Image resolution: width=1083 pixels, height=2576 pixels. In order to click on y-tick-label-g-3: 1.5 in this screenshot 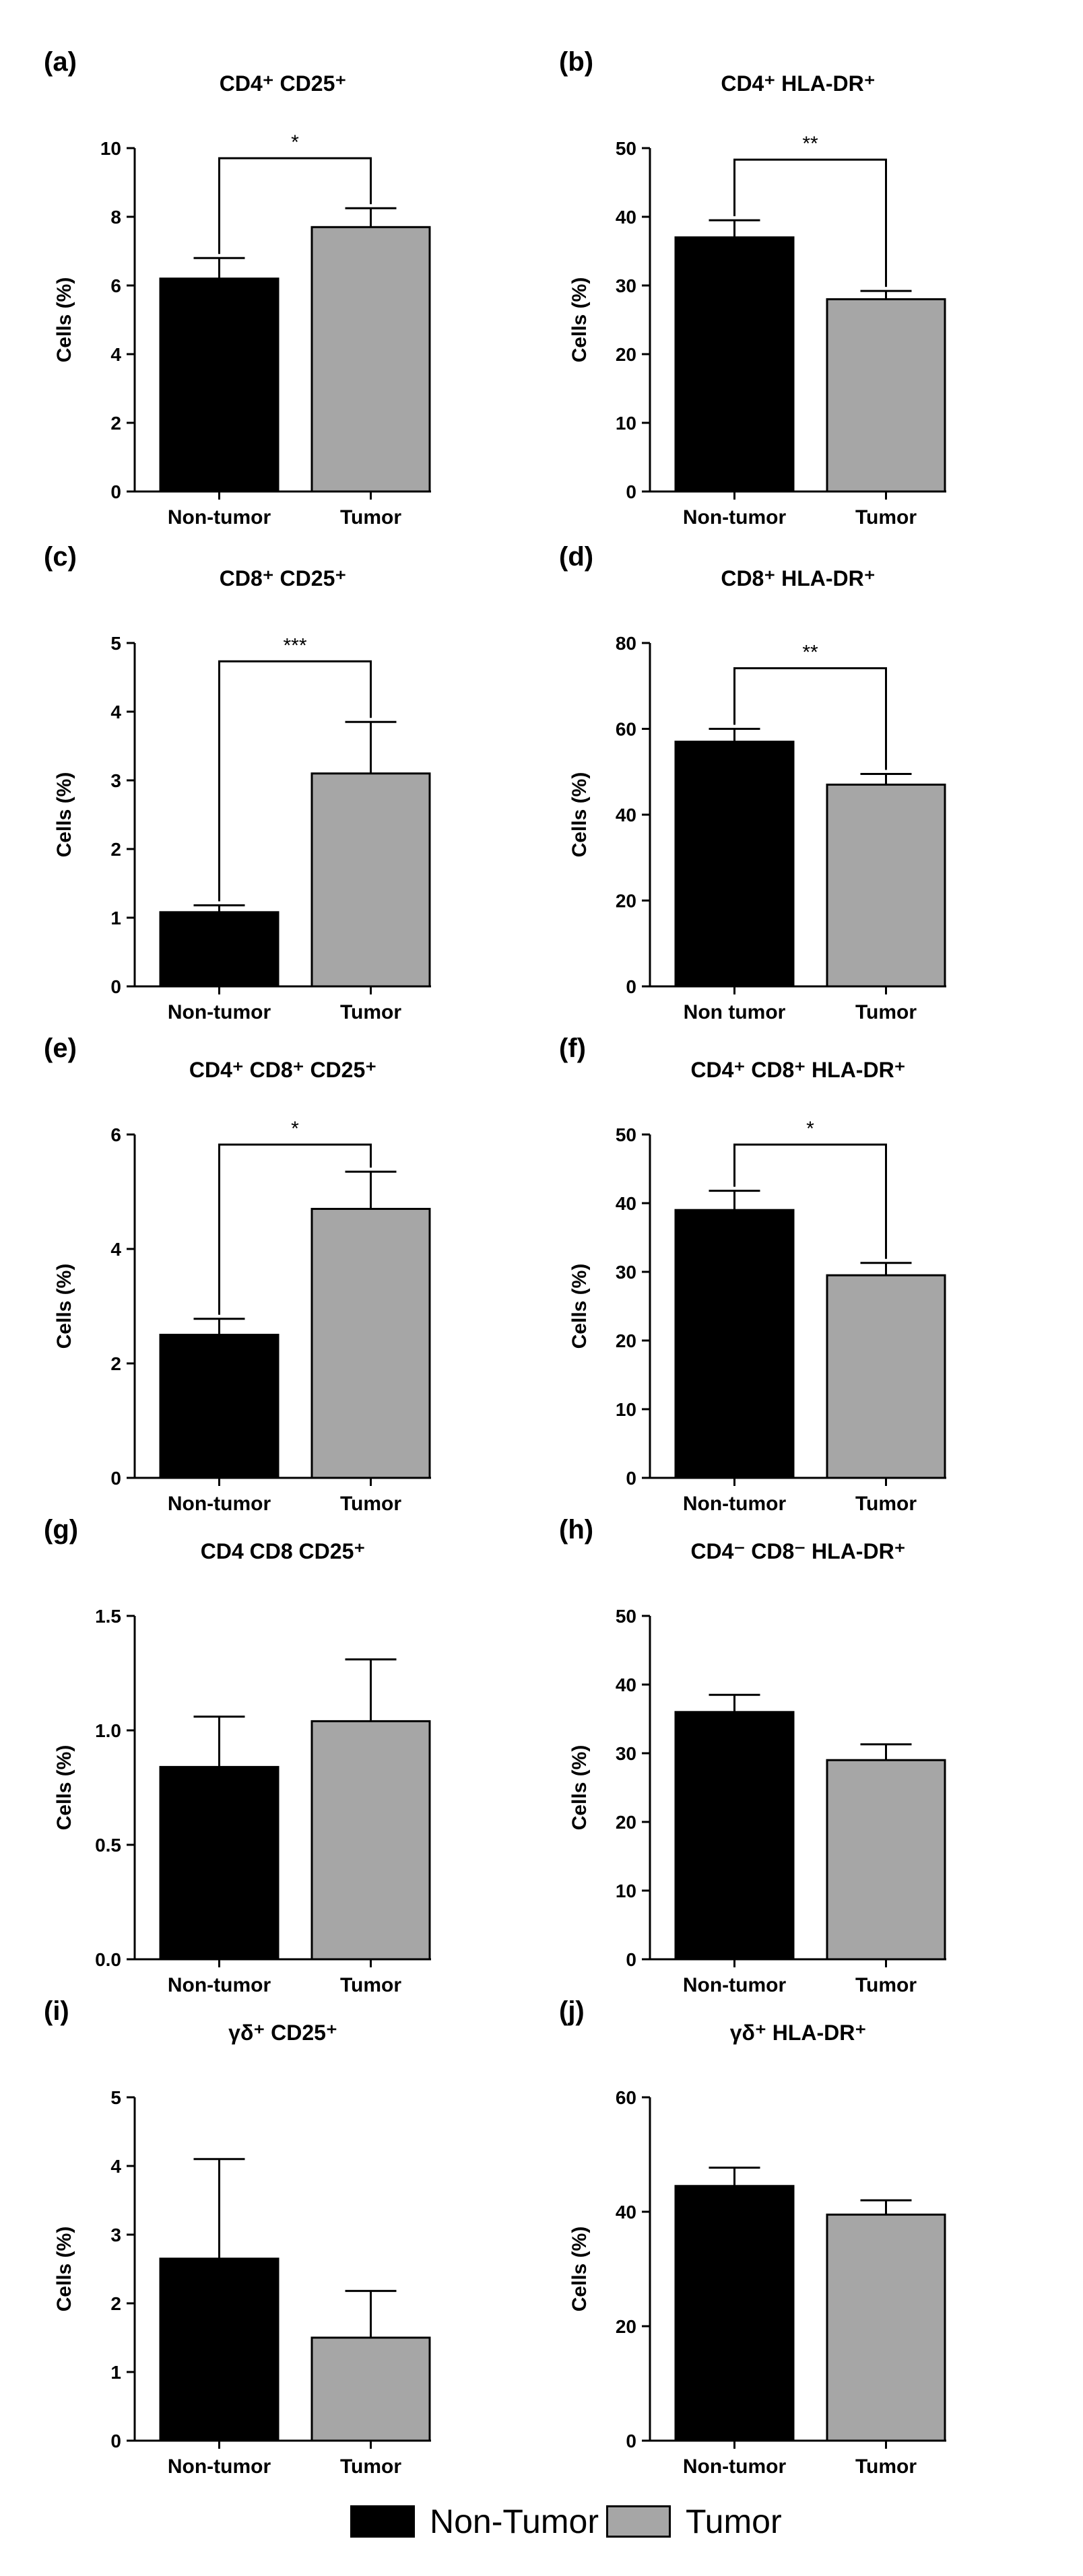, I will do `click(108, 1617)`.